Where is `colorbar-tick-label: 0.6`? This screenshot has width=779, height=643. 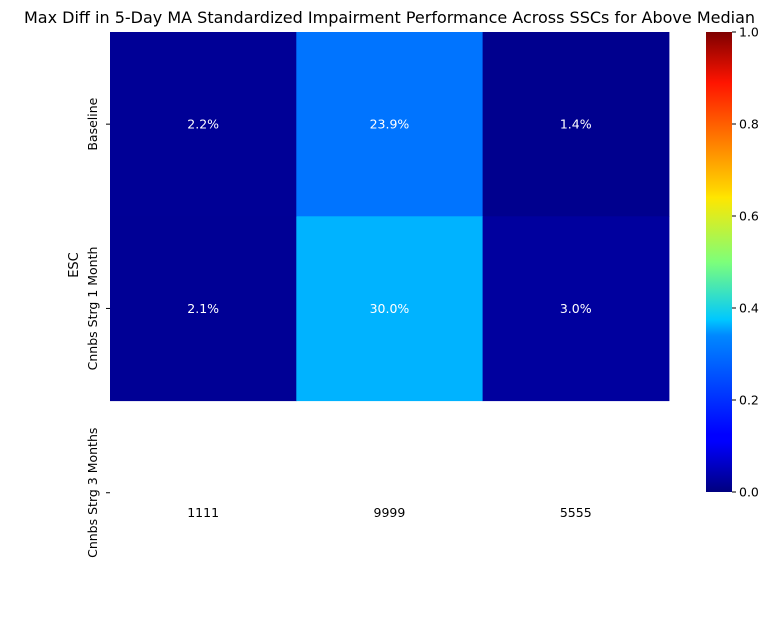 colorbar-tick-label: 0.6 is located at coordinates (749, 216).